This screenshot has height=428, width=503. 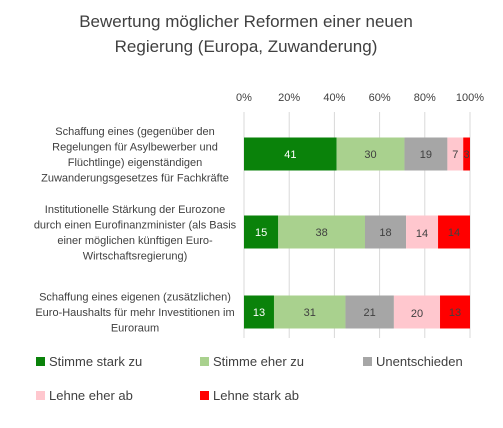 I want to click on data-label: 15, so click(x=261, y=233).